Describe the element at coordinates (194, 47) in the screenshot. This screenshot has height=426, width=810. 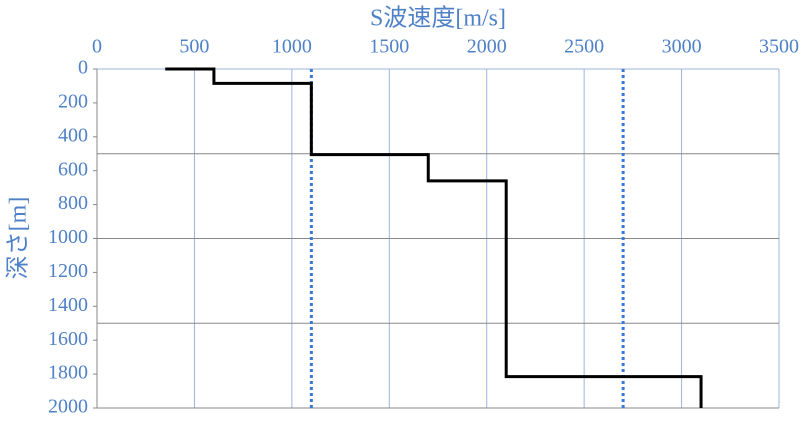
I see `x-tick-label: 500` at that location.